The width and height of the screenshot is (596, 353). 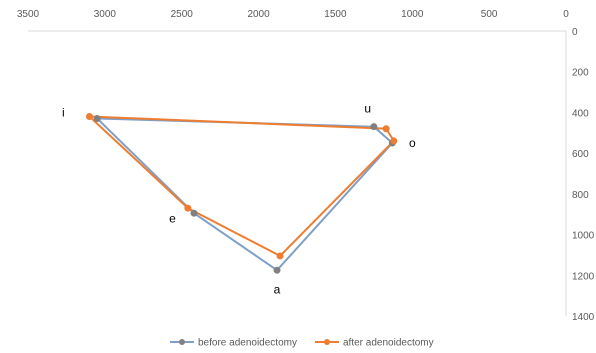 I want to click on x-tick-label: 3500, so click(x=28, y=14).